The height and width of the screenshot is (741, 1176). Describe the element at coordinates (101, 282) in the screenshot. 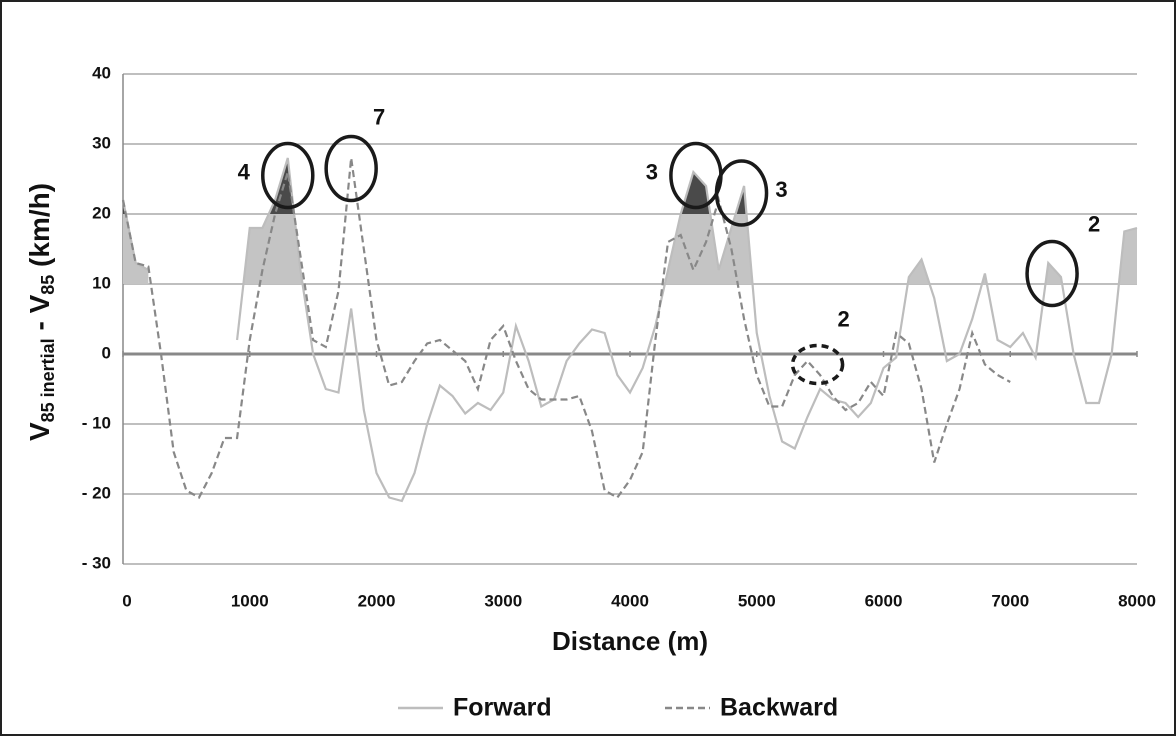

I see `y-tick-label: 10` at that location.